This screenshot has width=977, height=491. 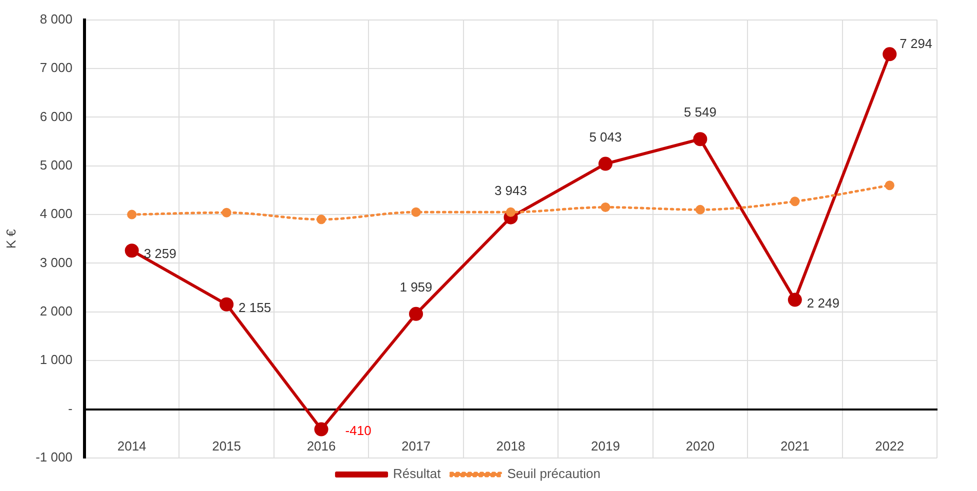 I want to click on y-tick-label: 2 000, so click(x=56, y=311).